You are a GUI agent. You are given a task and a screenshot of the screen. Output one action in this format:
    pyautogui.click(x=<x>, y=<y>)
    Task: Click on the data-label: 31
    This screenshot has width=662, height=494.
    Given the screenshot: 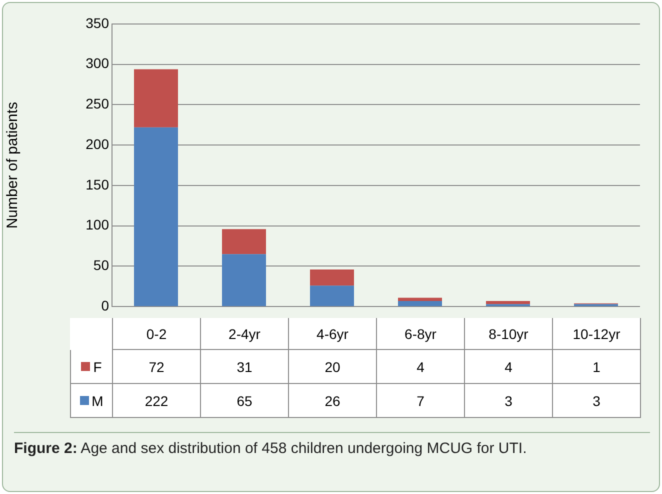 What is the action you would take?
    pyautogui.click(x=245, y=367)
    